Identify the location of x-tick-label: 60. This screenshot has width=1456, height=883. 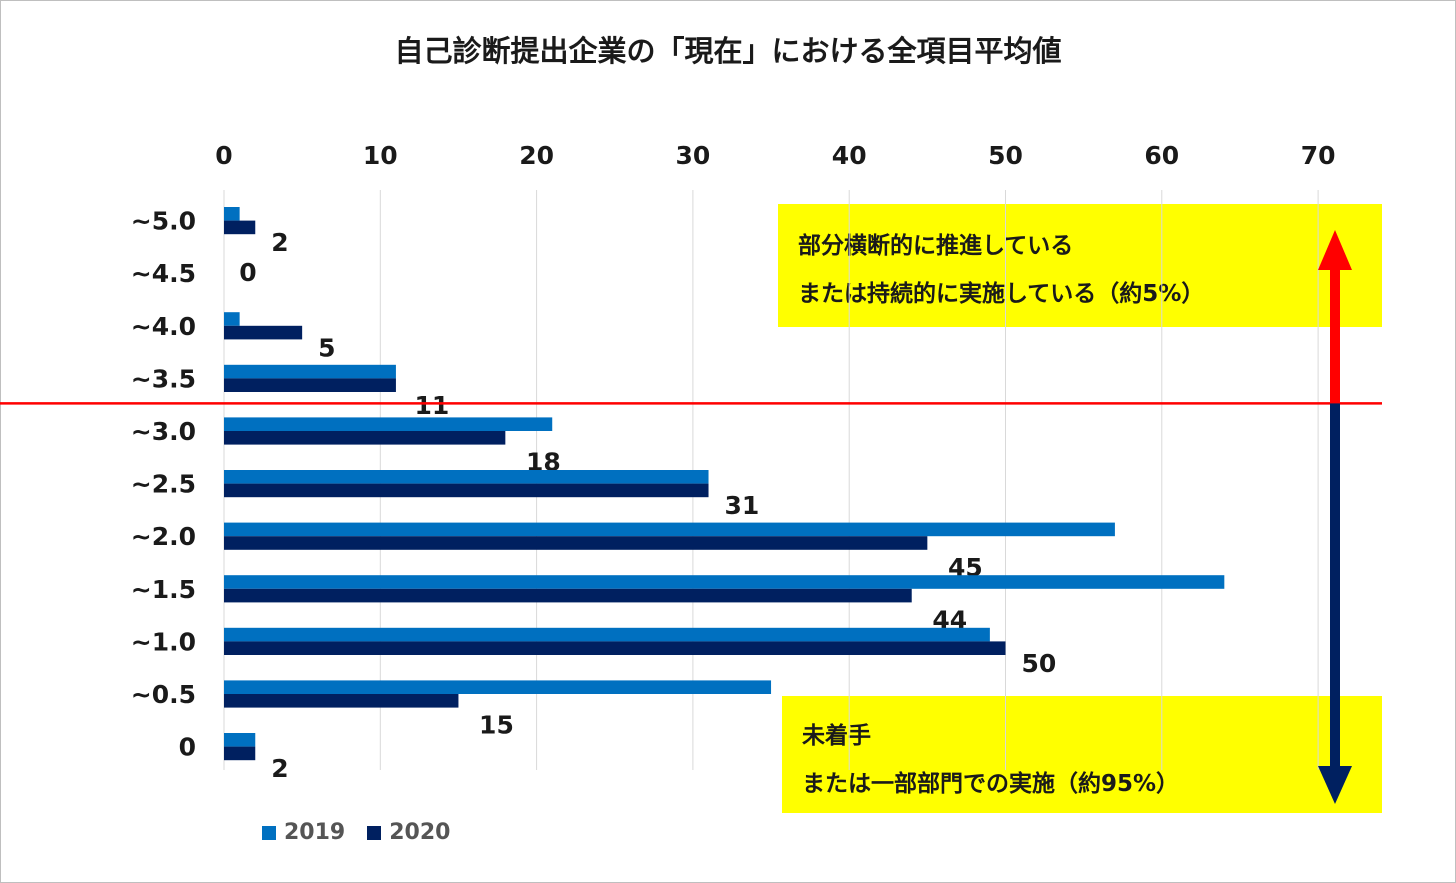
(1161, 155).